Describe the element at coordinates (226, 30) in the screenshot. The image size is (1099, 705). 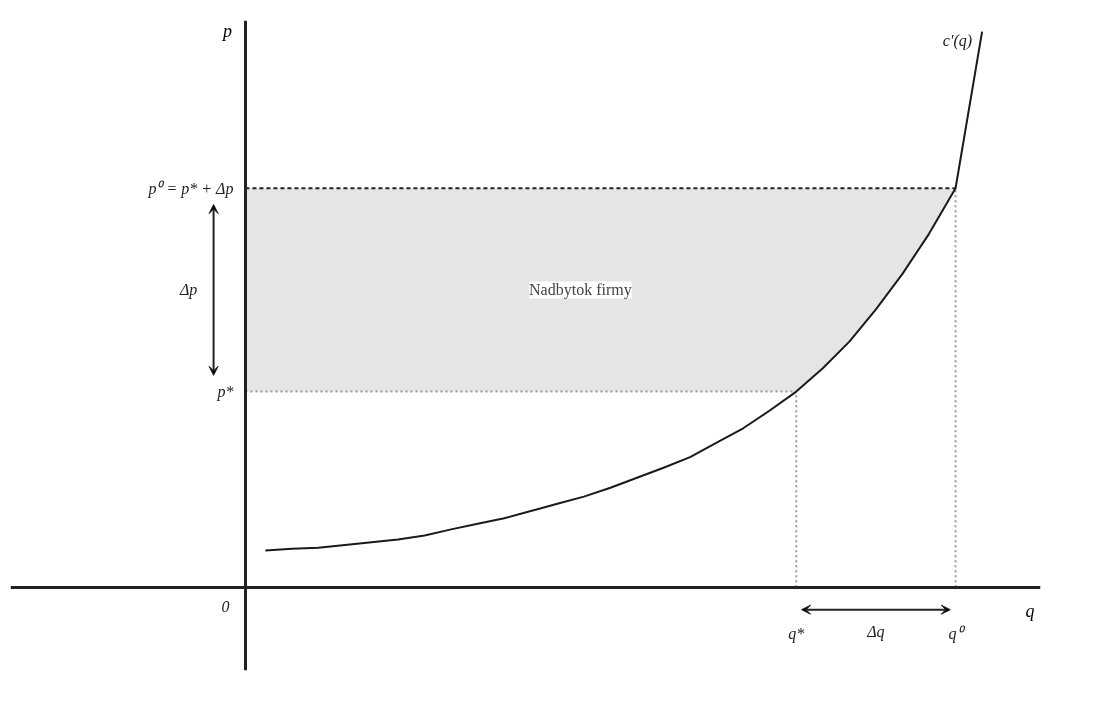
I see `y-axis-title: p` at that location.